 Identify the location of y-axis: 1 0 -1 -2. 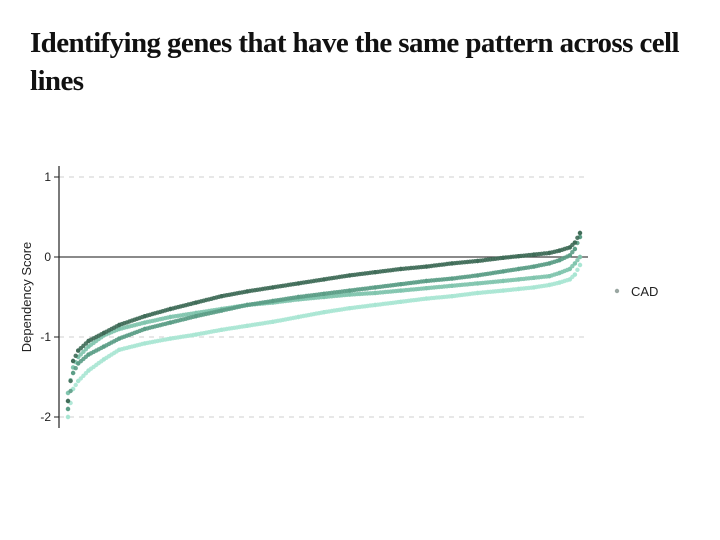
(50, 297).